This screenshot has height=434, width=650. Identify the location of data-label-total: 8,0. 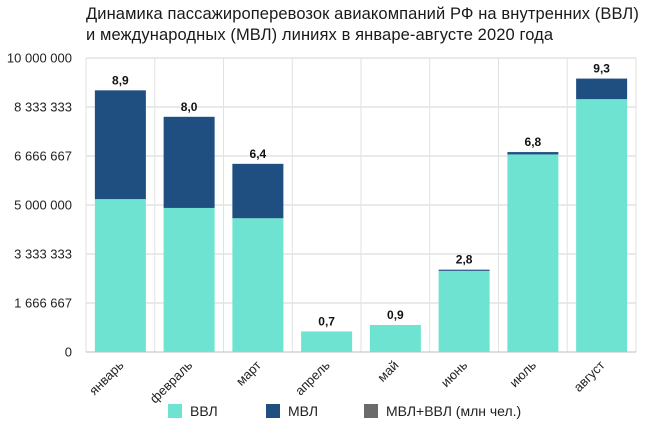
(189, 107).